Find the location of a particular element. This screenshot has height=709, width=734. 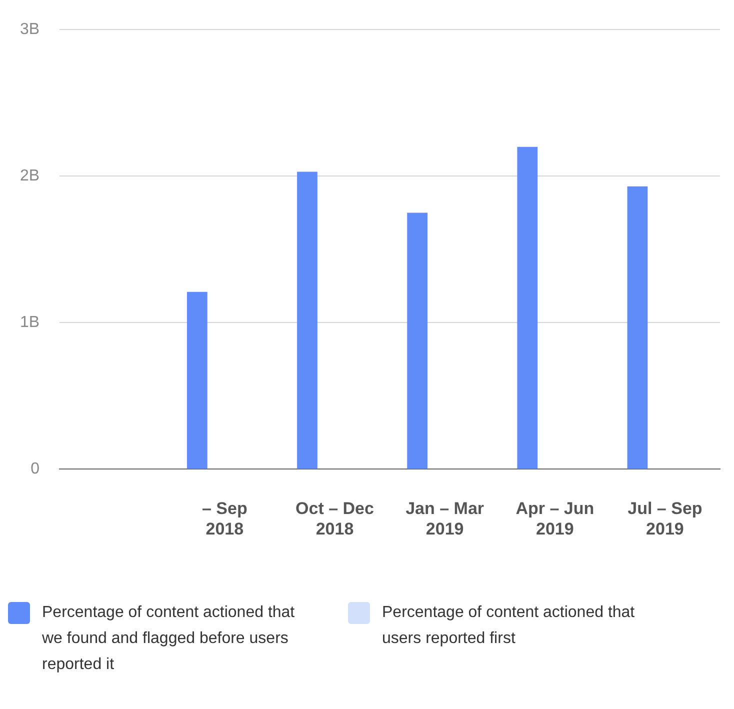

x-tick-label: Apr – Jun 2019 is located at coordinates (555, 518).